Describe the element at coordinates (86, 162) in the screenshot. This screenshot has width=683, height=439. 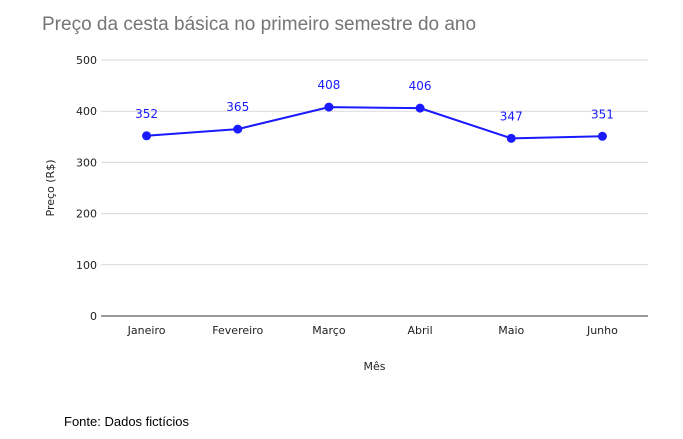
I see `y-tick-label: 300` at that location.